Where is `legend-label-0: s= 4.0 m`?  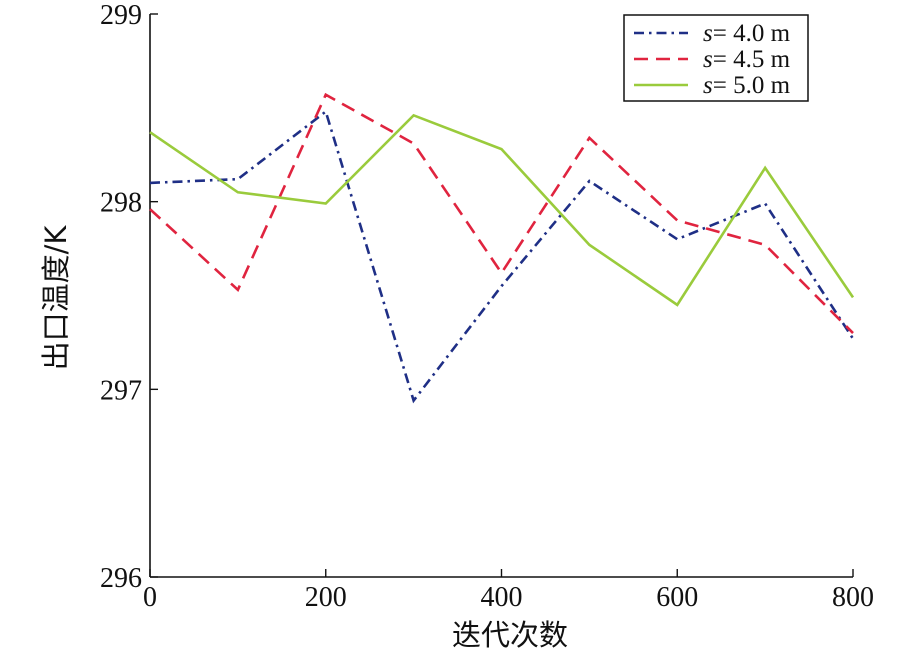
legend-label-0: s= 4.0 m is located at coordinates (747, 33).